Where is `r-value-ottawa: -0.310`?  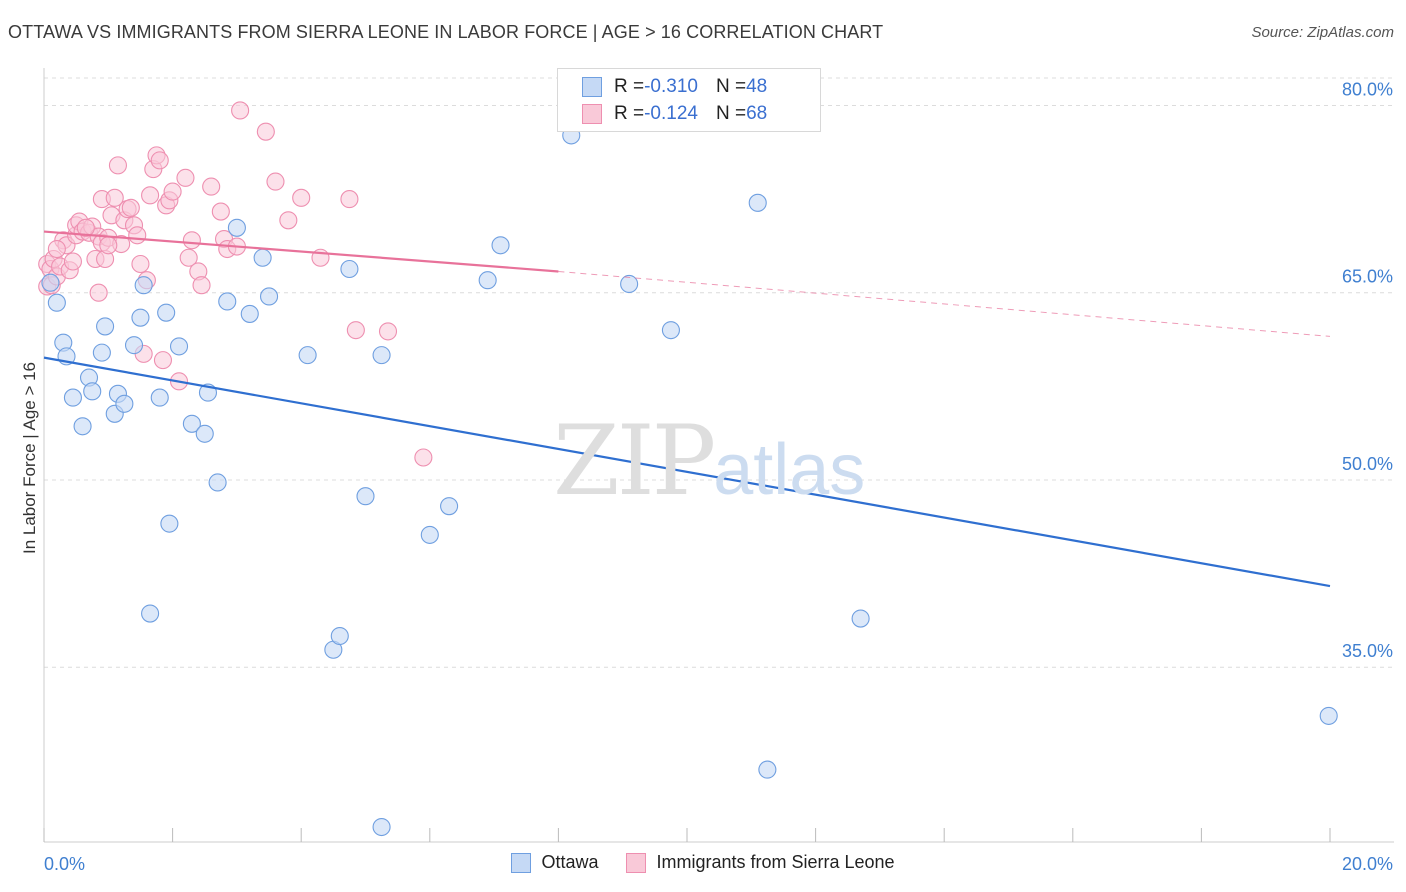 r-value-ottawa: -0.310 is located at coordinates (671, 86).